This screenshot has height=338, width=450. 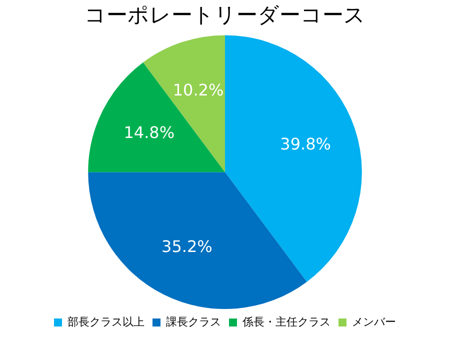 I want to click on legend-label: 部長クラス以上, so click(x=106, y=321).